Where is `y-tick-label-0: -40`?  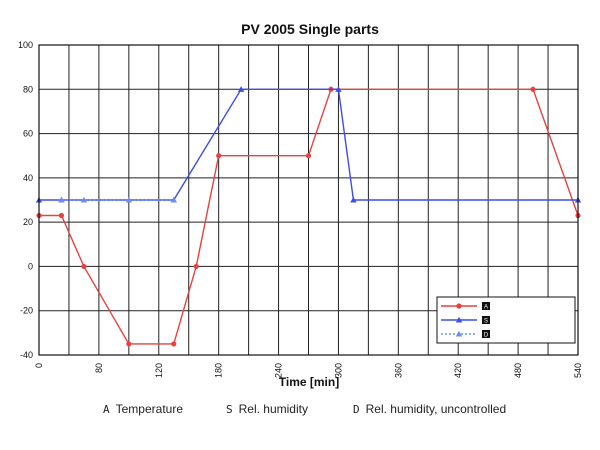
y-tick-label-0: -40 is located at coordinates (26, 355).